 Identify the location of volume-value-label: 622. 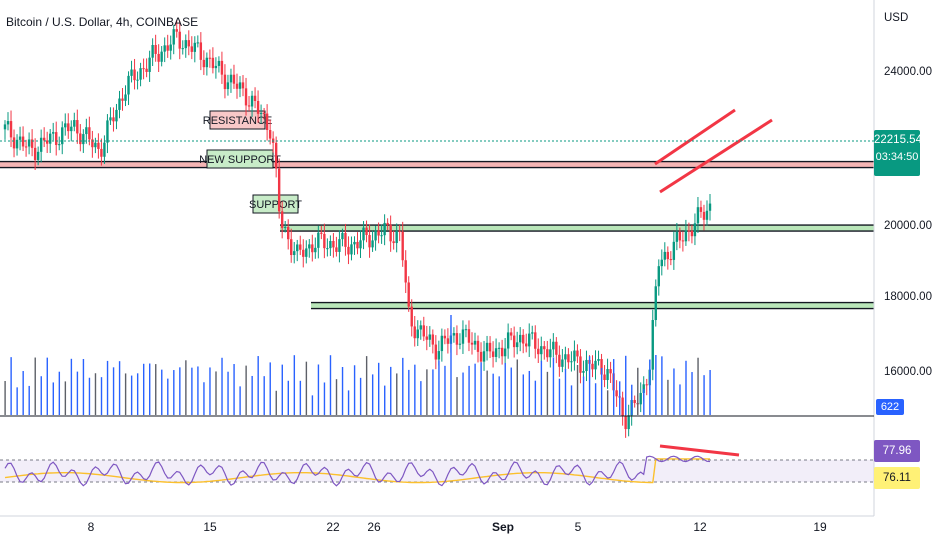
(890, 407).